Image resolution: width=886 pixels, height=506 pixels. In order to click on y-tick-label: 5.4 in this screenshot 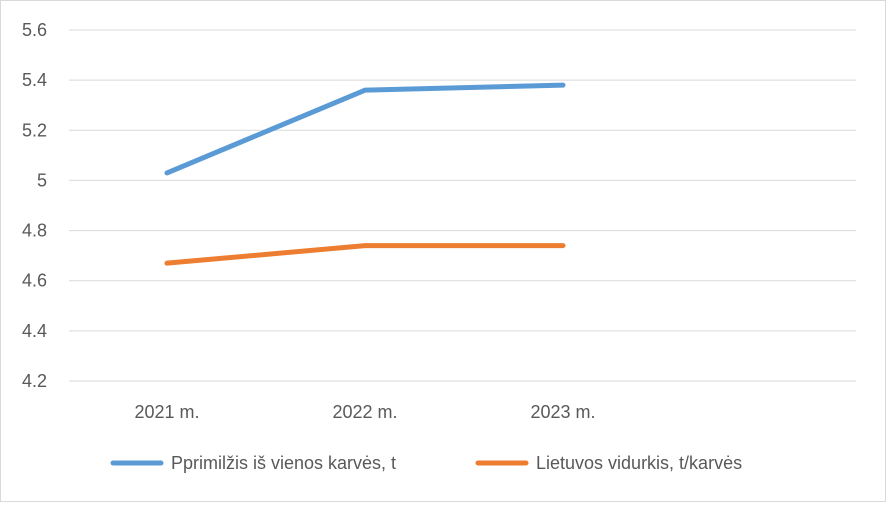, I will do `click(34, 80)`.